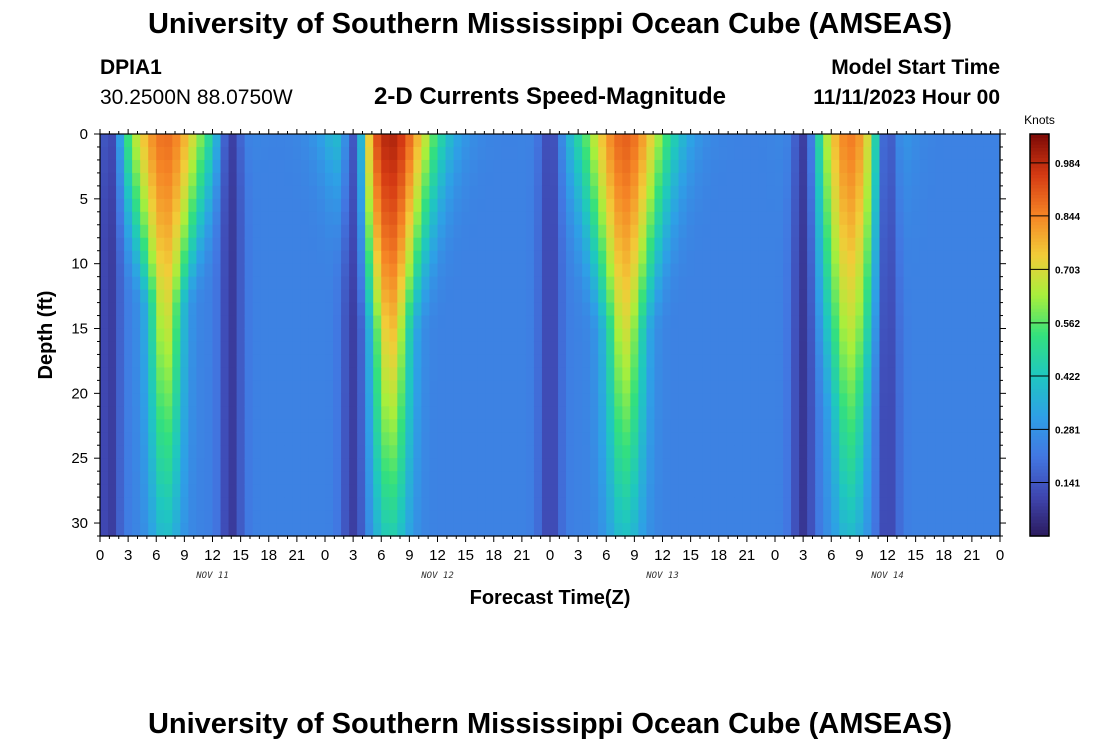 This screenshot has width=1100, height=750. Describe the element at coordinates (1067, 324) in the screenshot. I see `colorbar-tick-label: 0.562` at that location.